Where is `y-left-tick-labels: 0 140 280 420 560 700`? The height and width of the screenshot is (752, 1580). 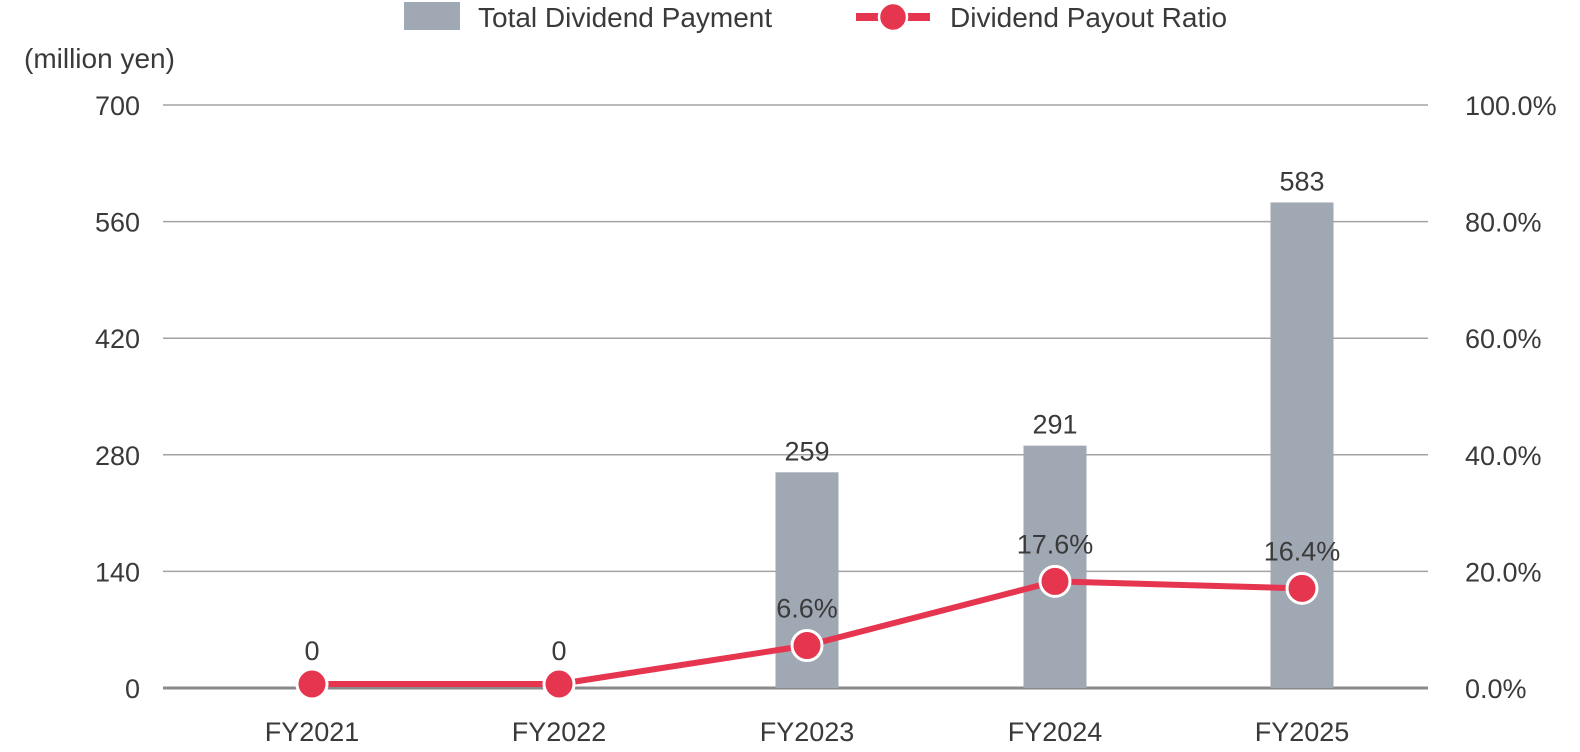
y-left-tick-labels: 0 140 280 420 560 700 is located at coordinates (117, 397).